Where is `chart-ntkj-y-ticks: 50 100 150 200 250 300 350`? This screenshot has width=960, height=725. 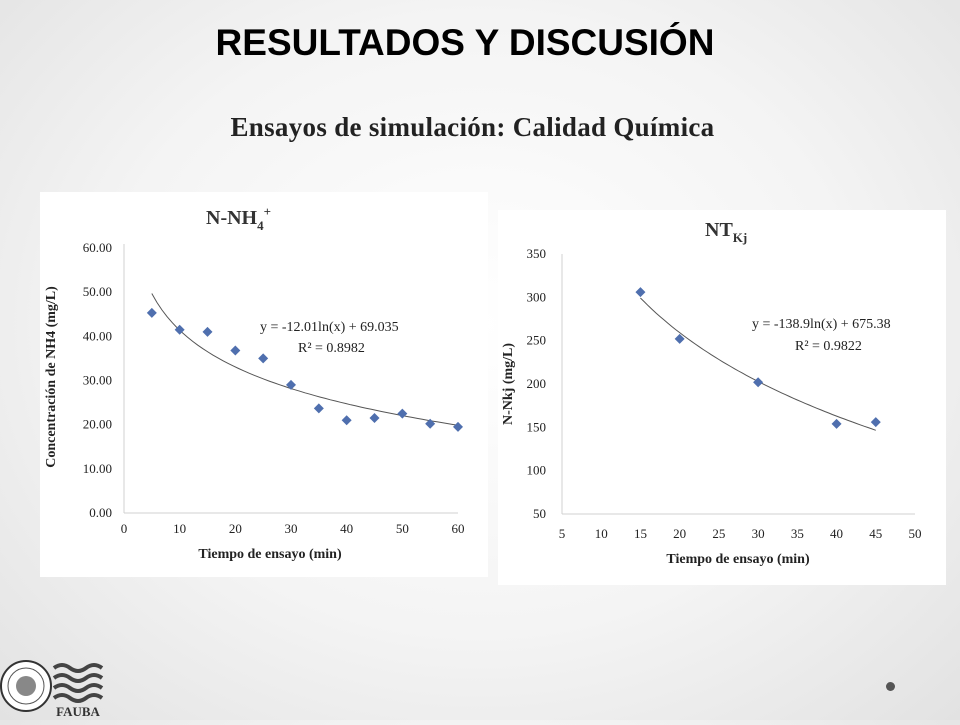
chart-ntkj-y-ticks: 50 100 150 200 250 300 350 is located at coordinates (537, 383).